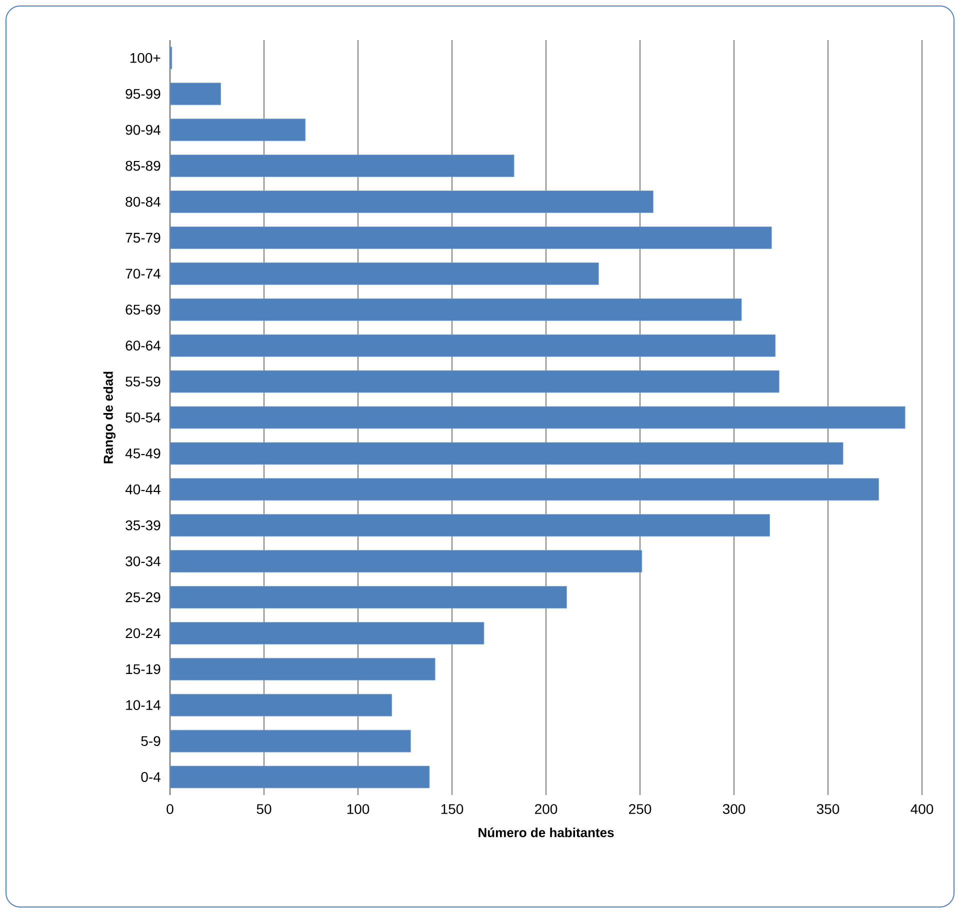 The width and height of the screenshot is (958, 913). What do you see at coordinates (143, 669) in the screenshot?
I see `y-tick-label: 15-19` at bounding box center [143, 669].